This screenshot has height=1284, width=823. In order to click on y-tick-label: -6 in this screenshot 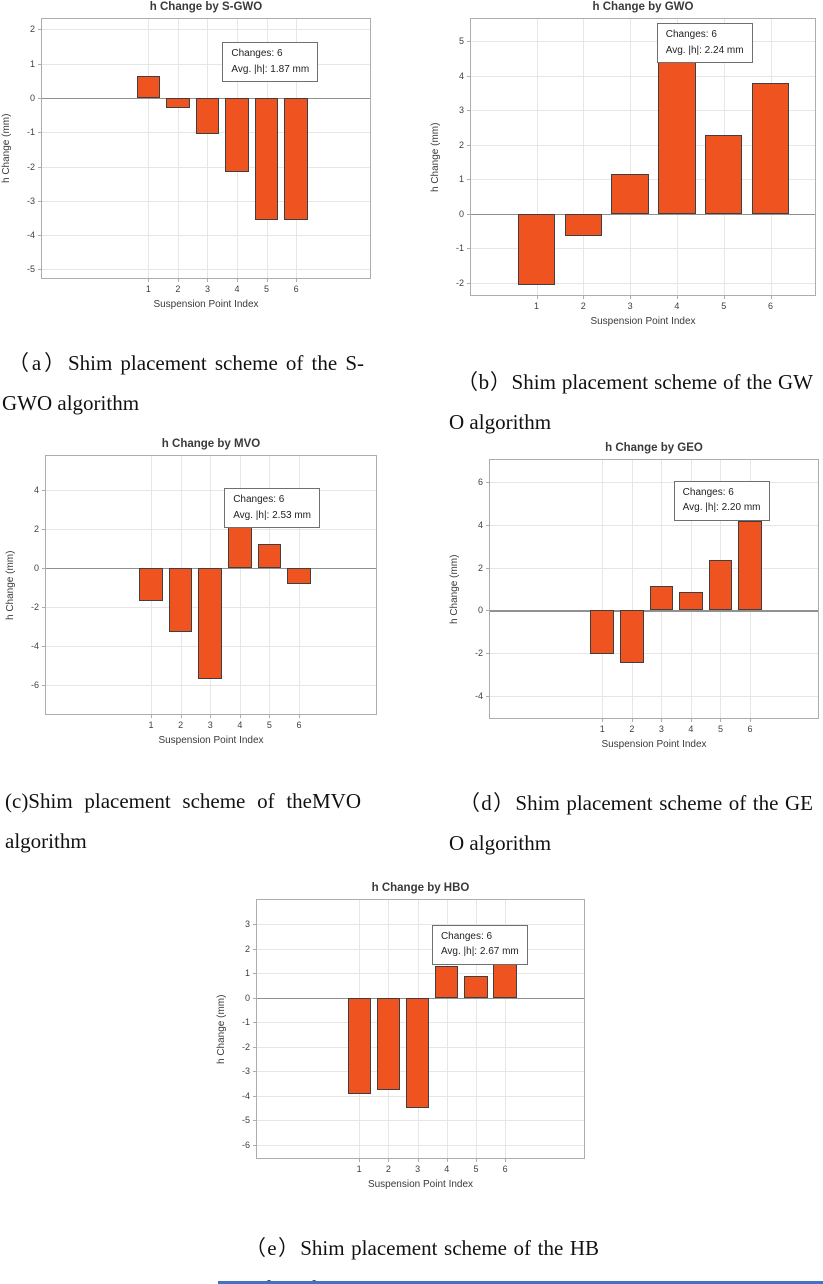, I will do `click(245, 1144)`.